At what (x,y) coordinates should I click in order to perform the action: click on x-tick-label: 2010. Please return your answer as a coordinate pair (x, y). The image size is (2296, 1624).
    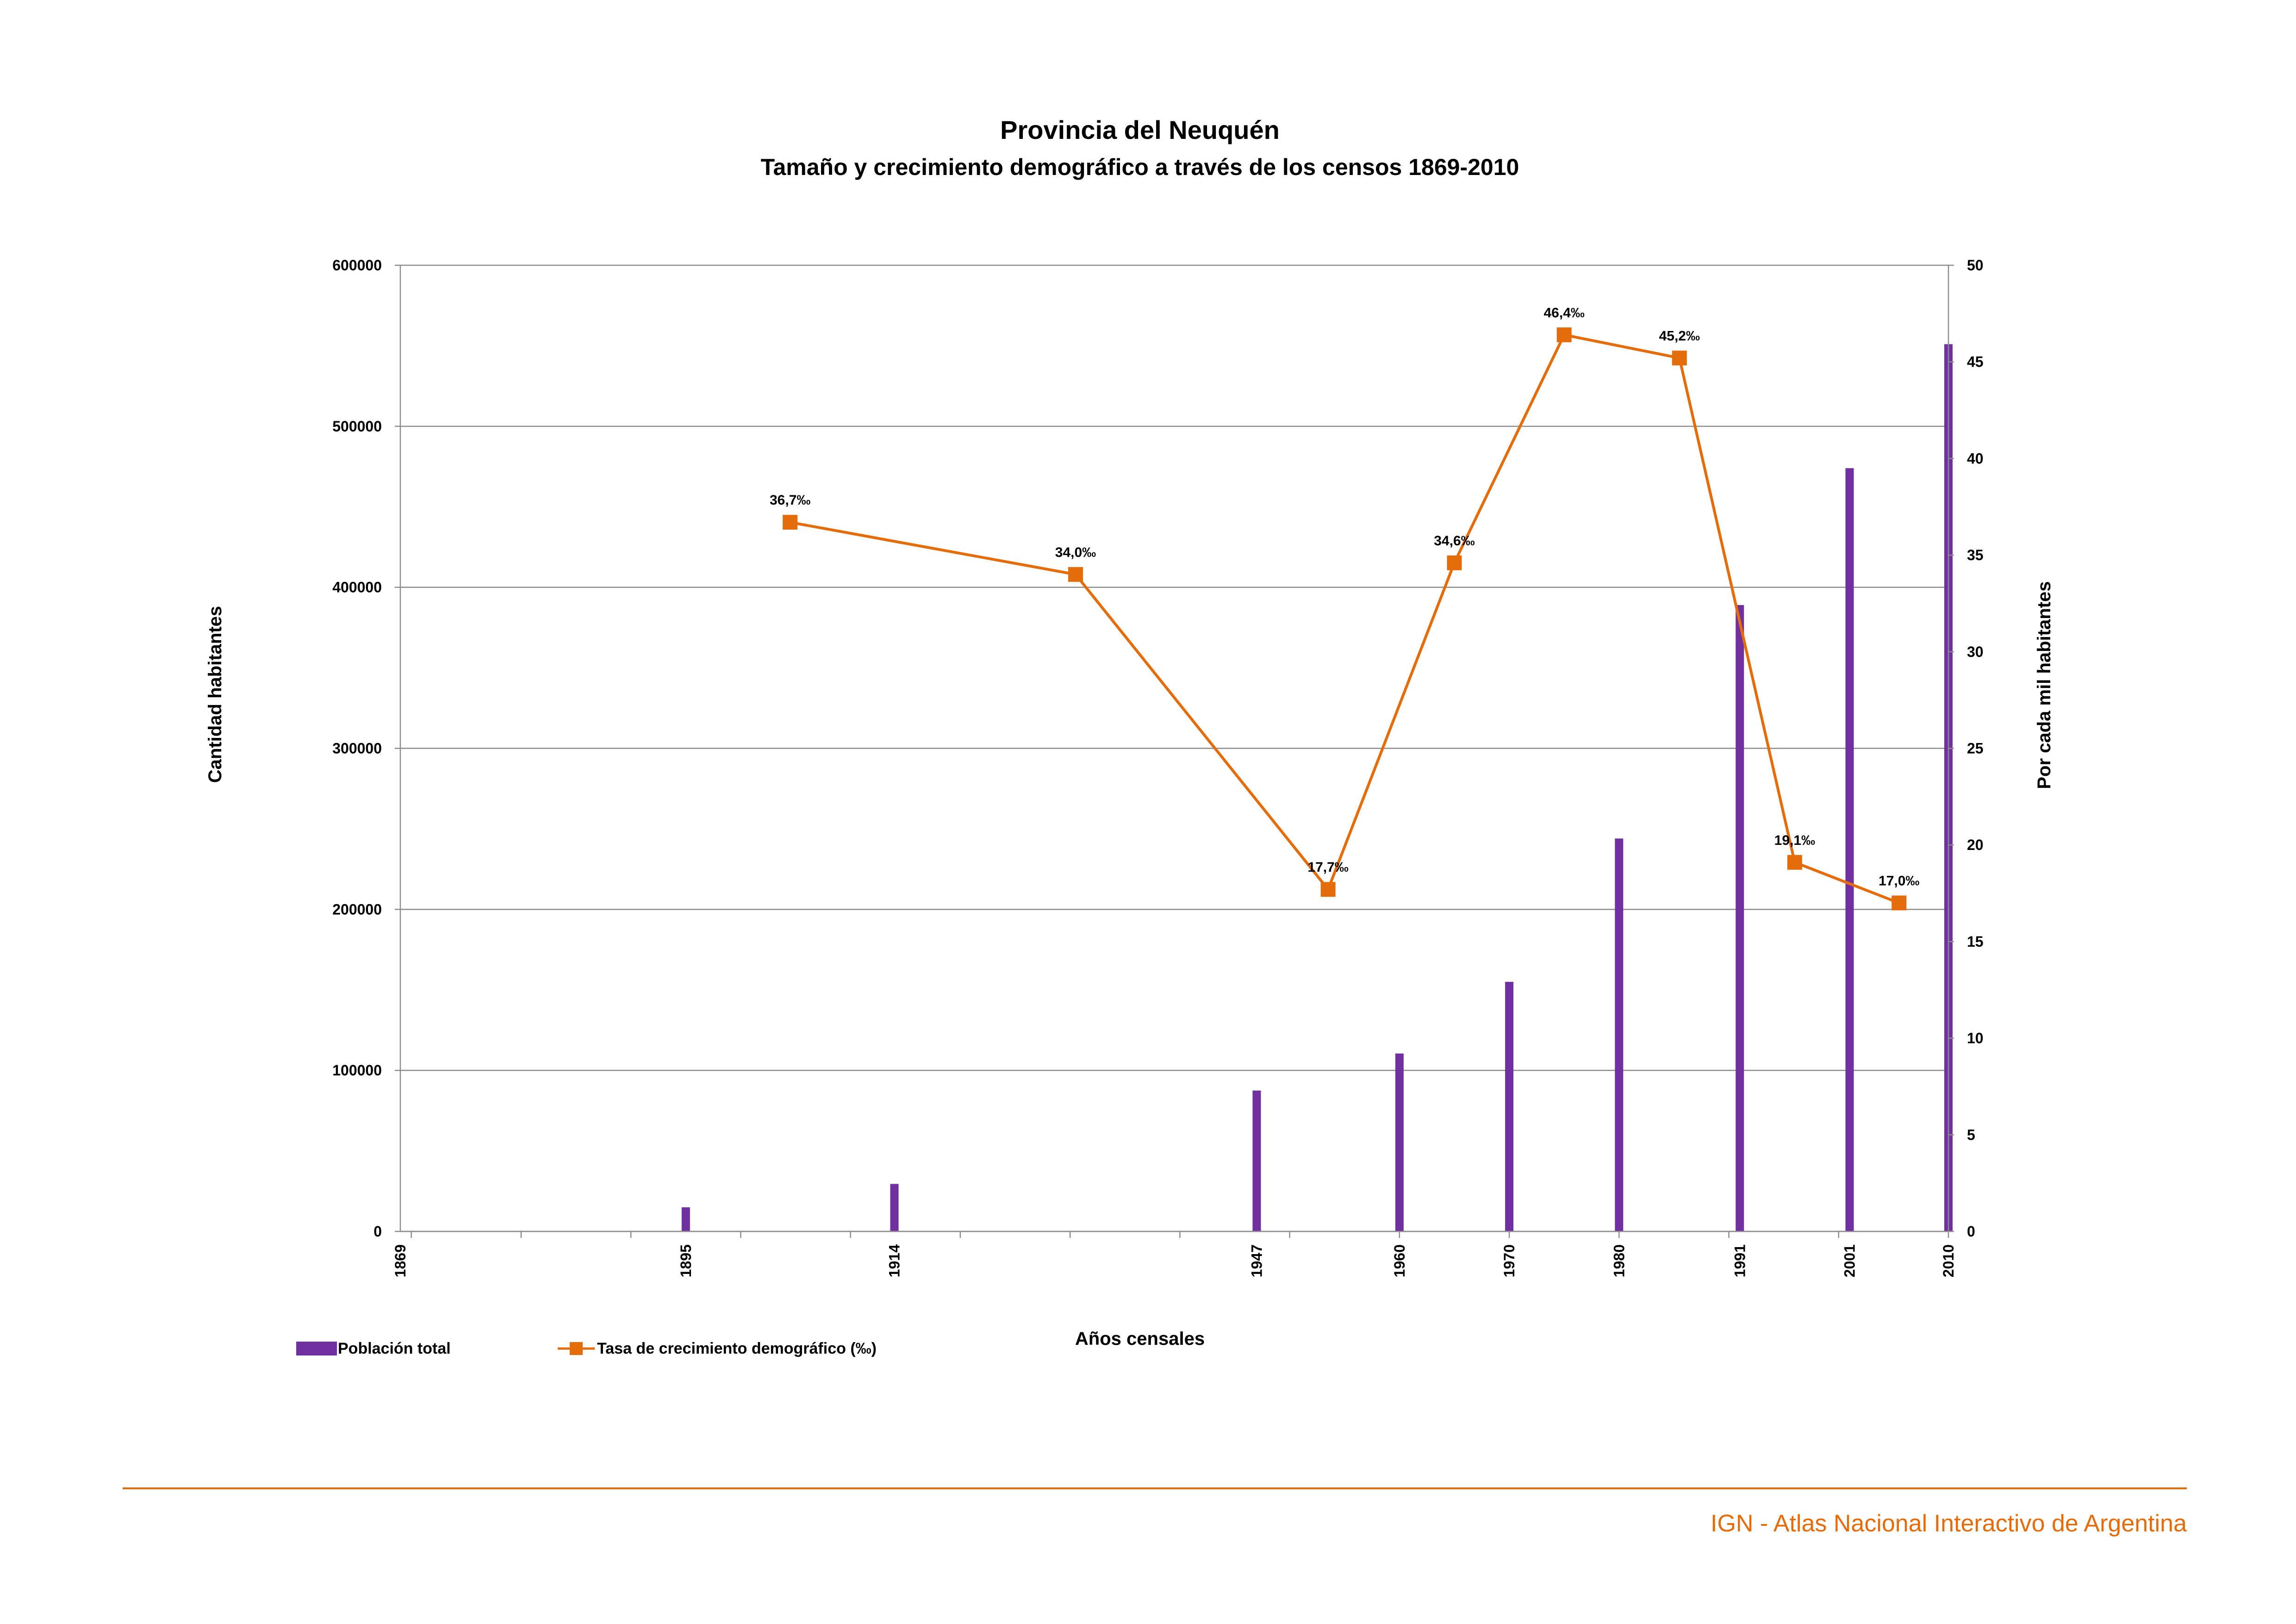
    Looking at the image, I should click on (1948, 1260).